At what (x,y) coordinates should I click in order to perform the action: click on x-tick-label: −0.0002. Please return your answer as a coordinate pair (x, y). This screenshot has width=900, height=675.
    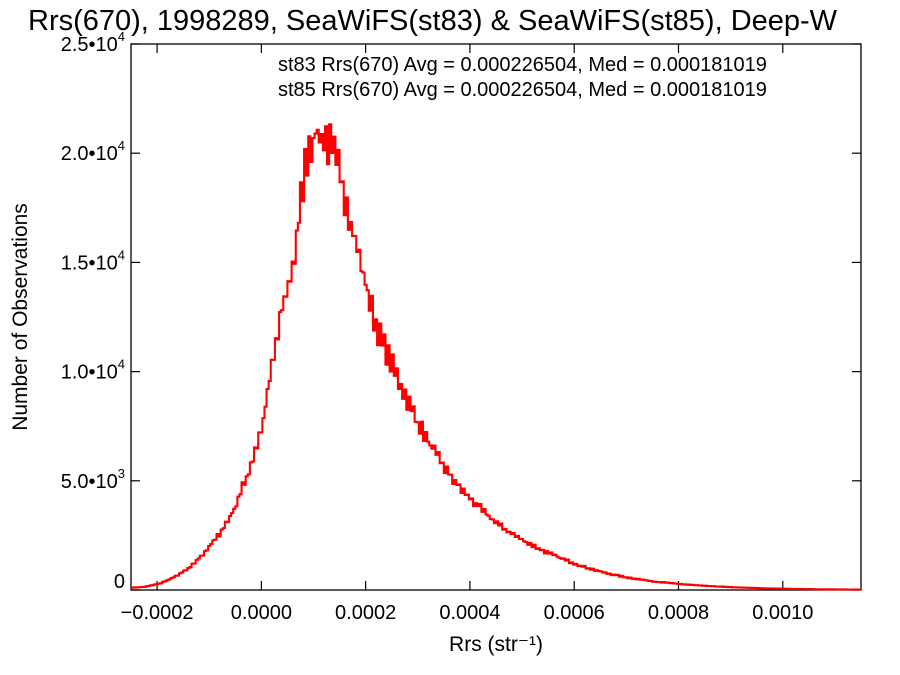
    Looking at the image, I should click on (157, 613).